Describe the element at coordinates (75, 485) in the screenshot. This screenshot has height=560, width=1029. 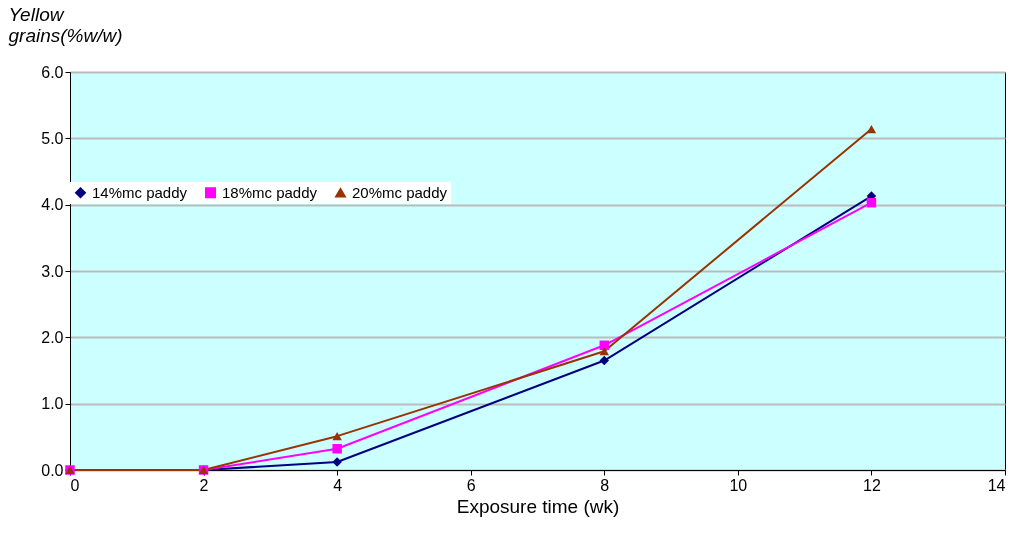
I see `x-tick-label: 0` at that location.